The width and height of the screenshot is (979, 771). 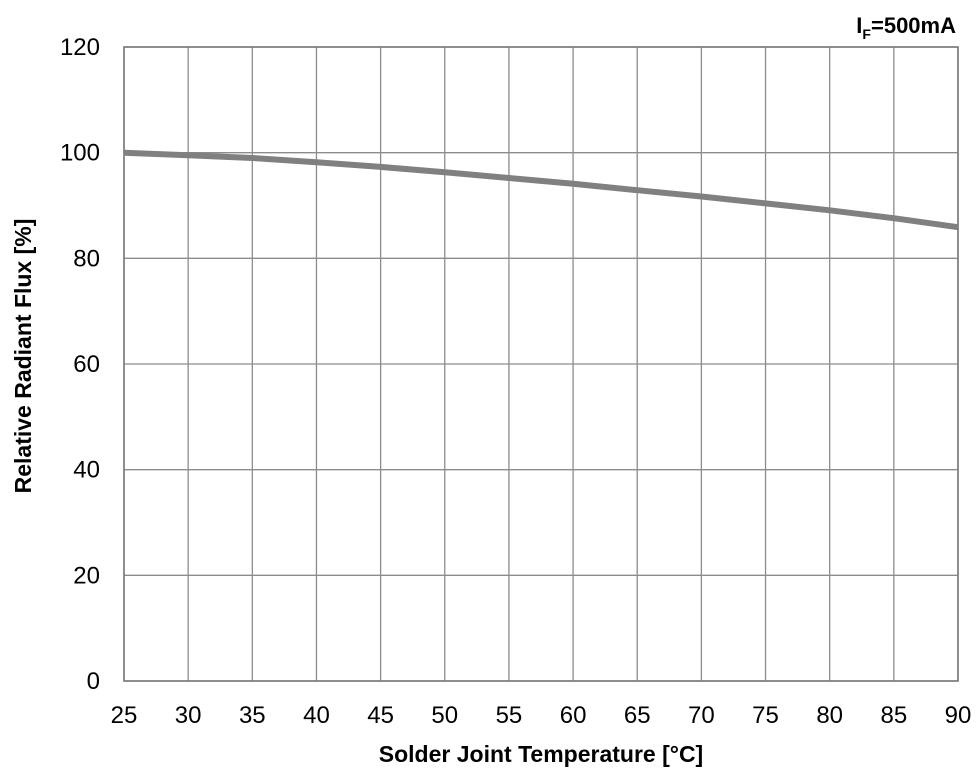 I want to click on x-tick-label: 55, so click(x=509, y=715).